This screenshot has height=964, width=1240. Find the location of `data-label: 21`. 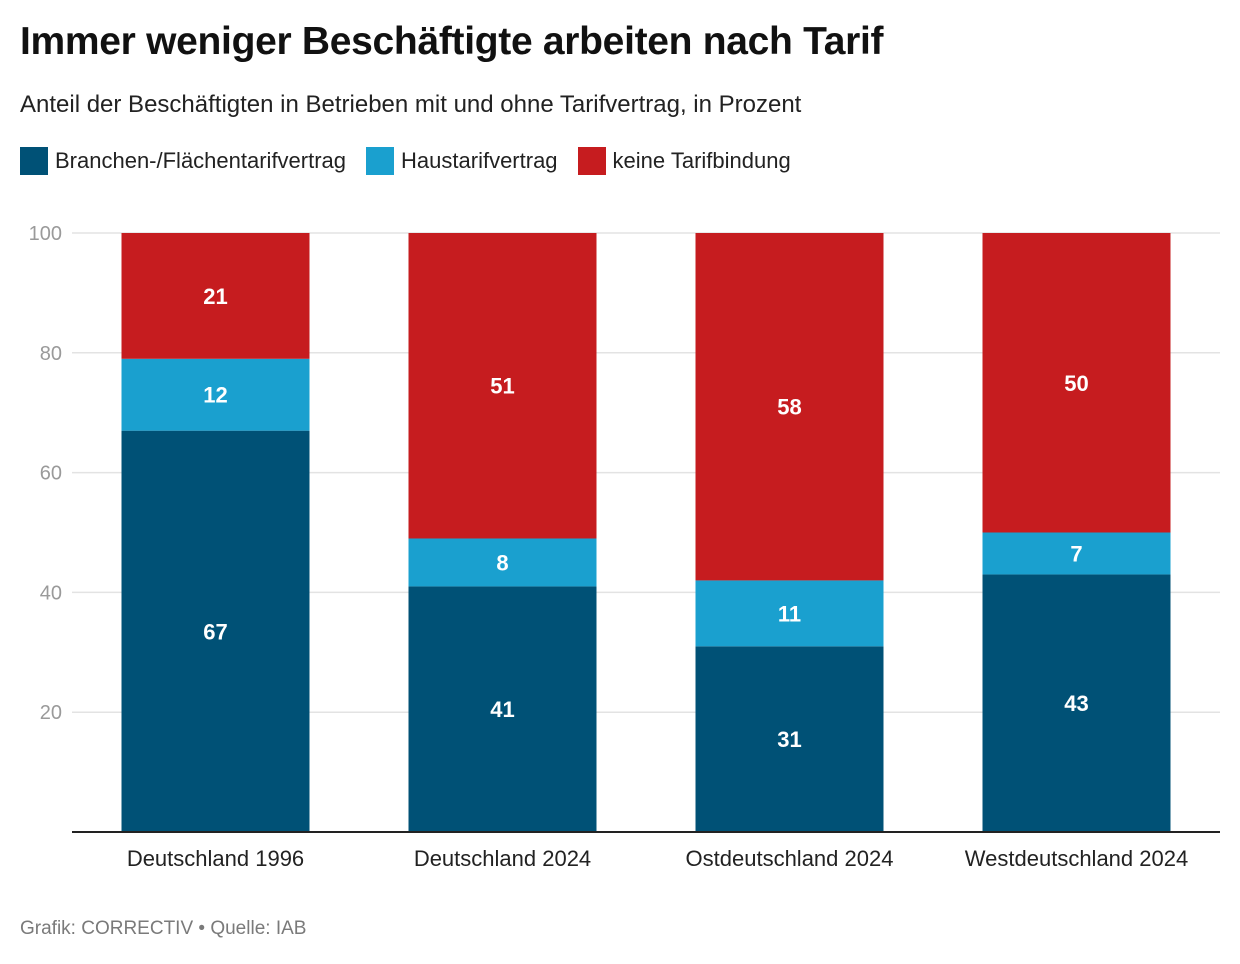

data-label: 21 is located at coordinates (215, 296).